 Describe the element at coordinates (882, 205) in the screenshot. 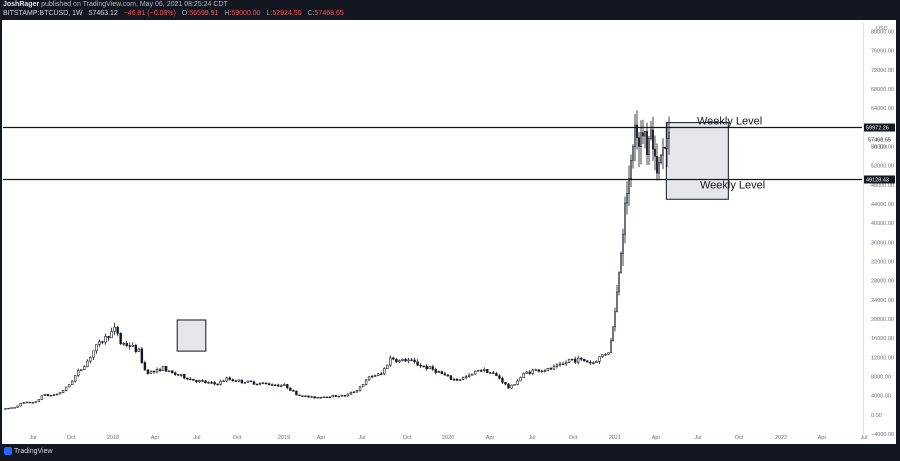

I see `y-tick-label: 44000.00` at that location.